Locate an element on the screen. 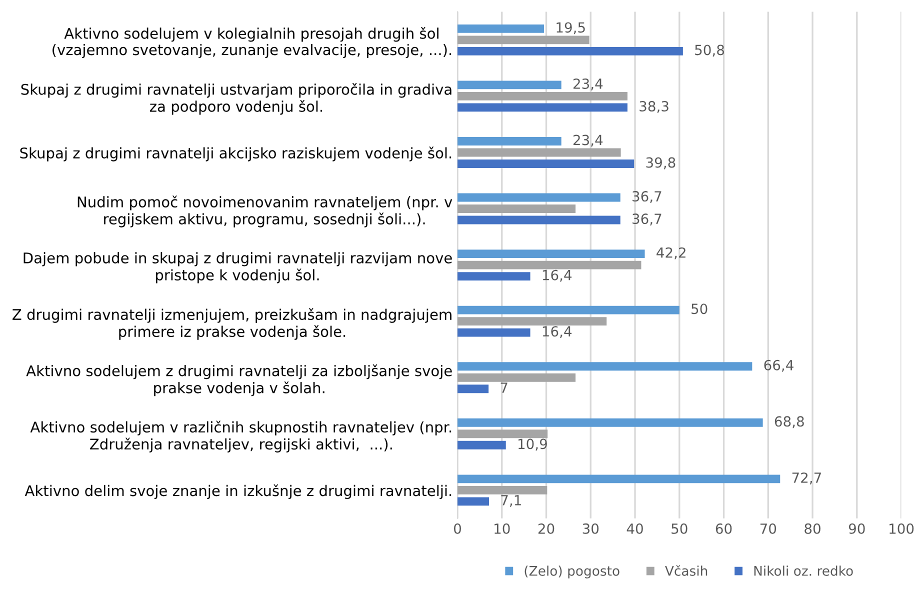  y-tick-label: Aktivno sodelujem z drugimi ravnatelji za izboljšanje svoje prakse vodenja v šolah. is located at coordinates (239, 380).